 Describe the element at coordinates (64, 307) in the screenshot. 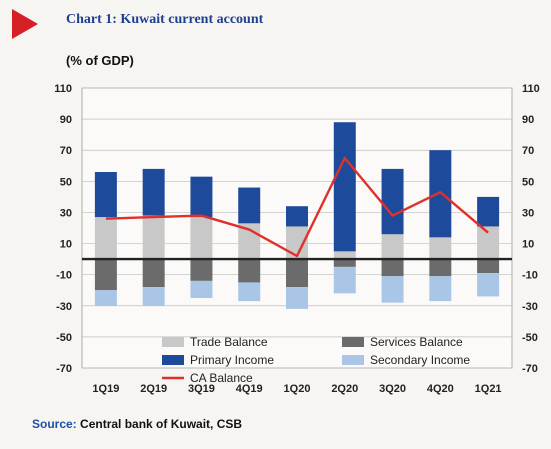

I see `y-tick-label-left: -30` at that location.